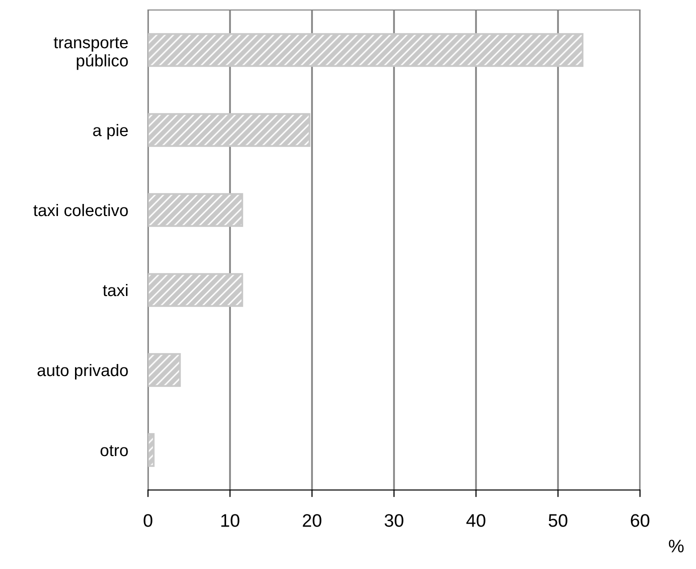 The width and height of the screenshot is (696, 569). I want to click on y-tick-label: auto privado, so click(83, 372).